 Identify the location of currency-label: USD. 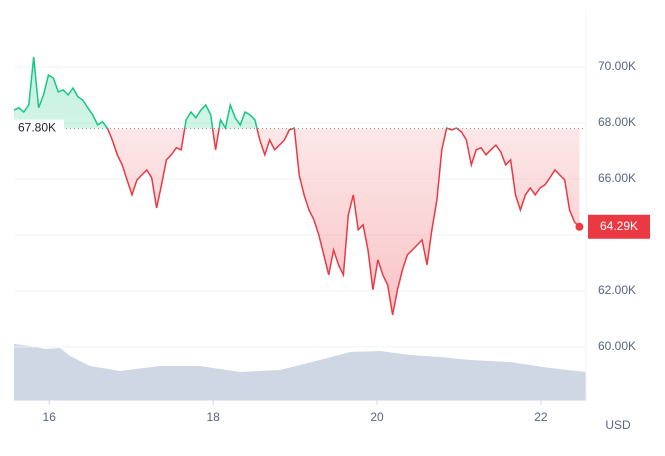
(618, 425).